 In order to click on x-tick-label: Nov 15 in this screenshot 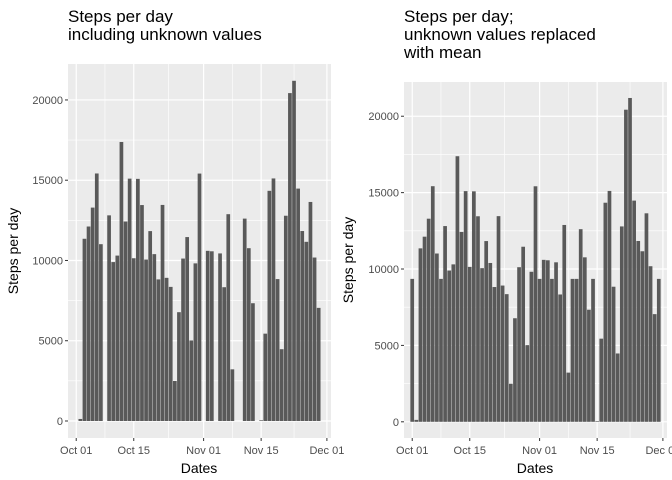, I will do `click(261, 451)`.